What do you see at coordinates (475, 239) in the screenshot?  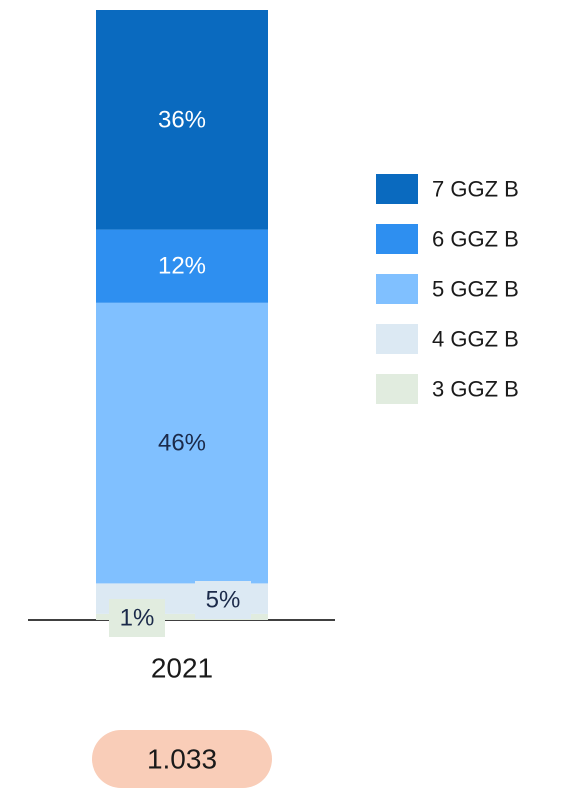 I see `legend-label: 6 GGZ B` at bounding box center [475, 239].